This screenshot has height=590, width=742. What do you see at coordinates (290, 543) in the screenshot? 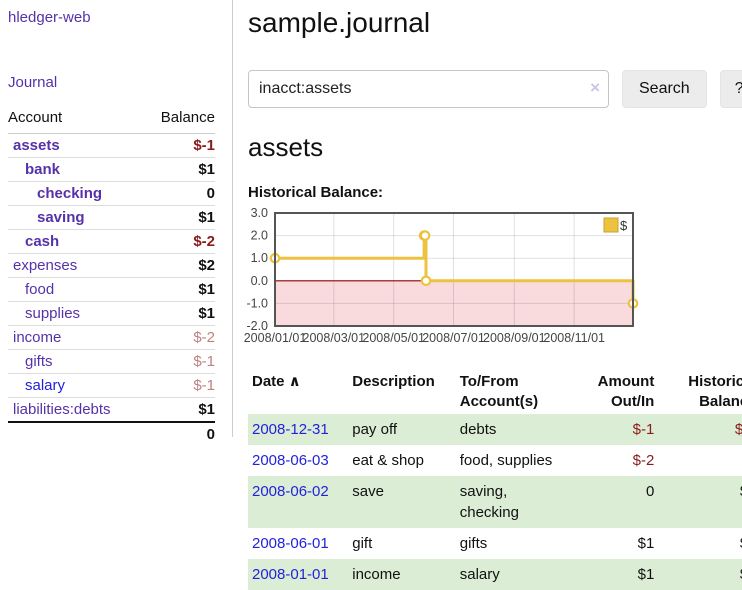
I see `transaction-date-link: 2008-06-01` at bounding box center [290, 543].